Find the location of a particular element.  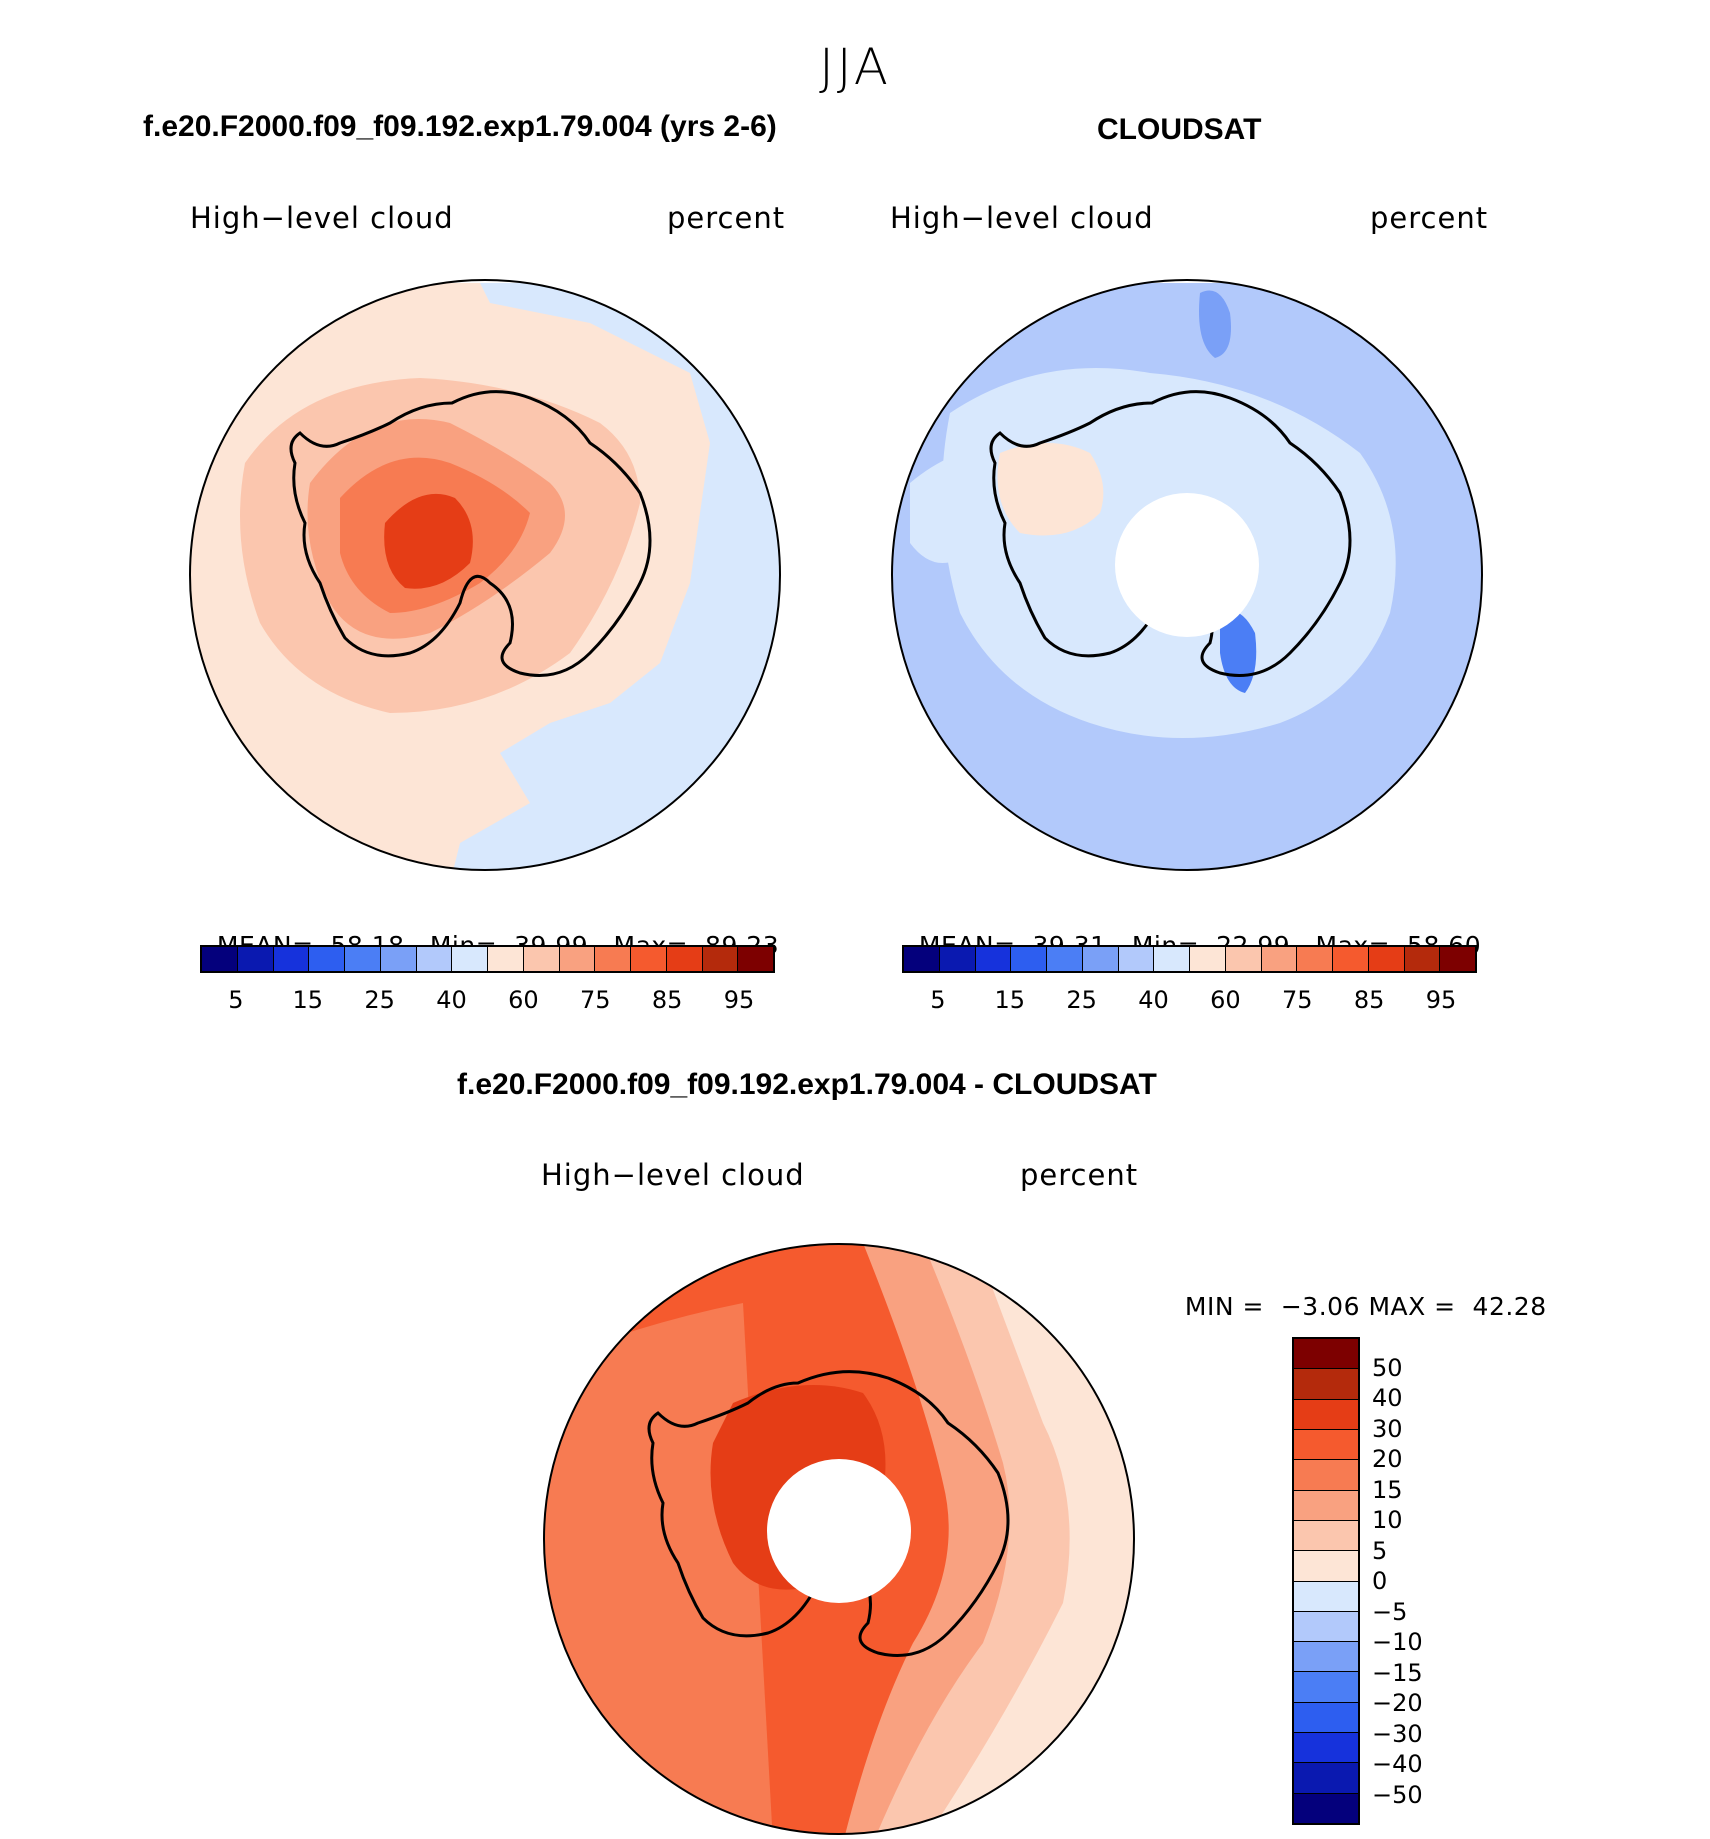

colorbar-tick-label: −15 is located at coordinates (1397, 1672).